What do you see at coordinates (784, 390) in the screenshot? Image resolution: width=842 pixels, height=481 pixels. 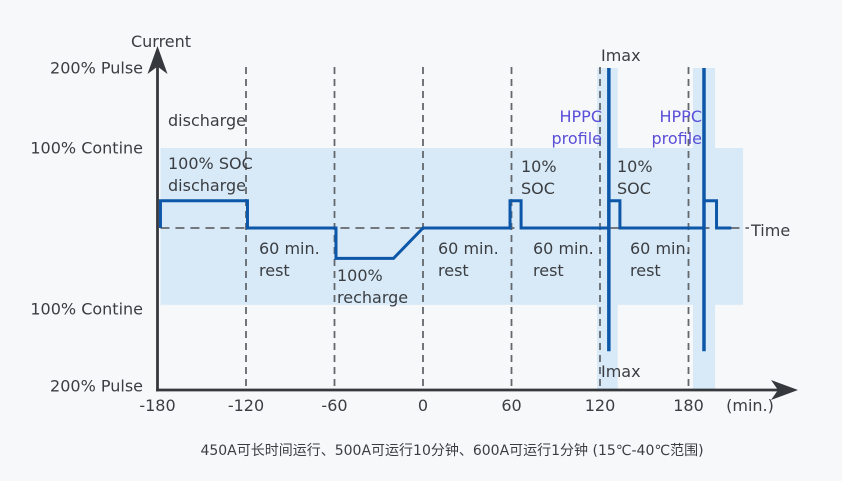 I see `x-axis-arrow-icon` at bounding box center [784, 390].